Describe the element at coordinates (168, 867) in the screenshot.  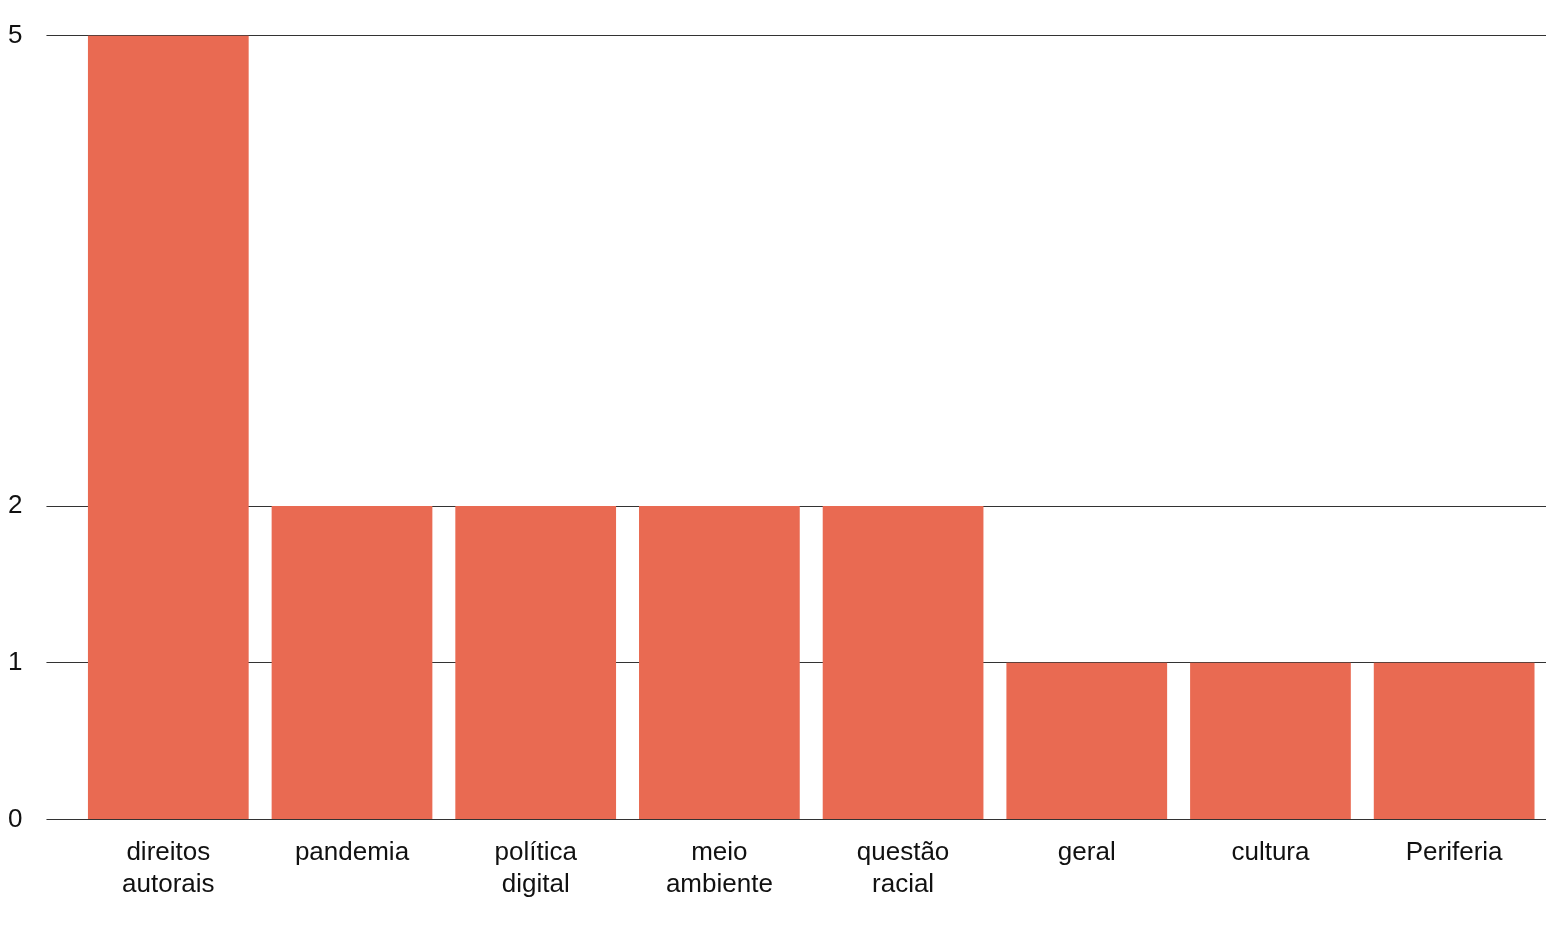
I see `x-tick-label: direitos autorais` at that location.